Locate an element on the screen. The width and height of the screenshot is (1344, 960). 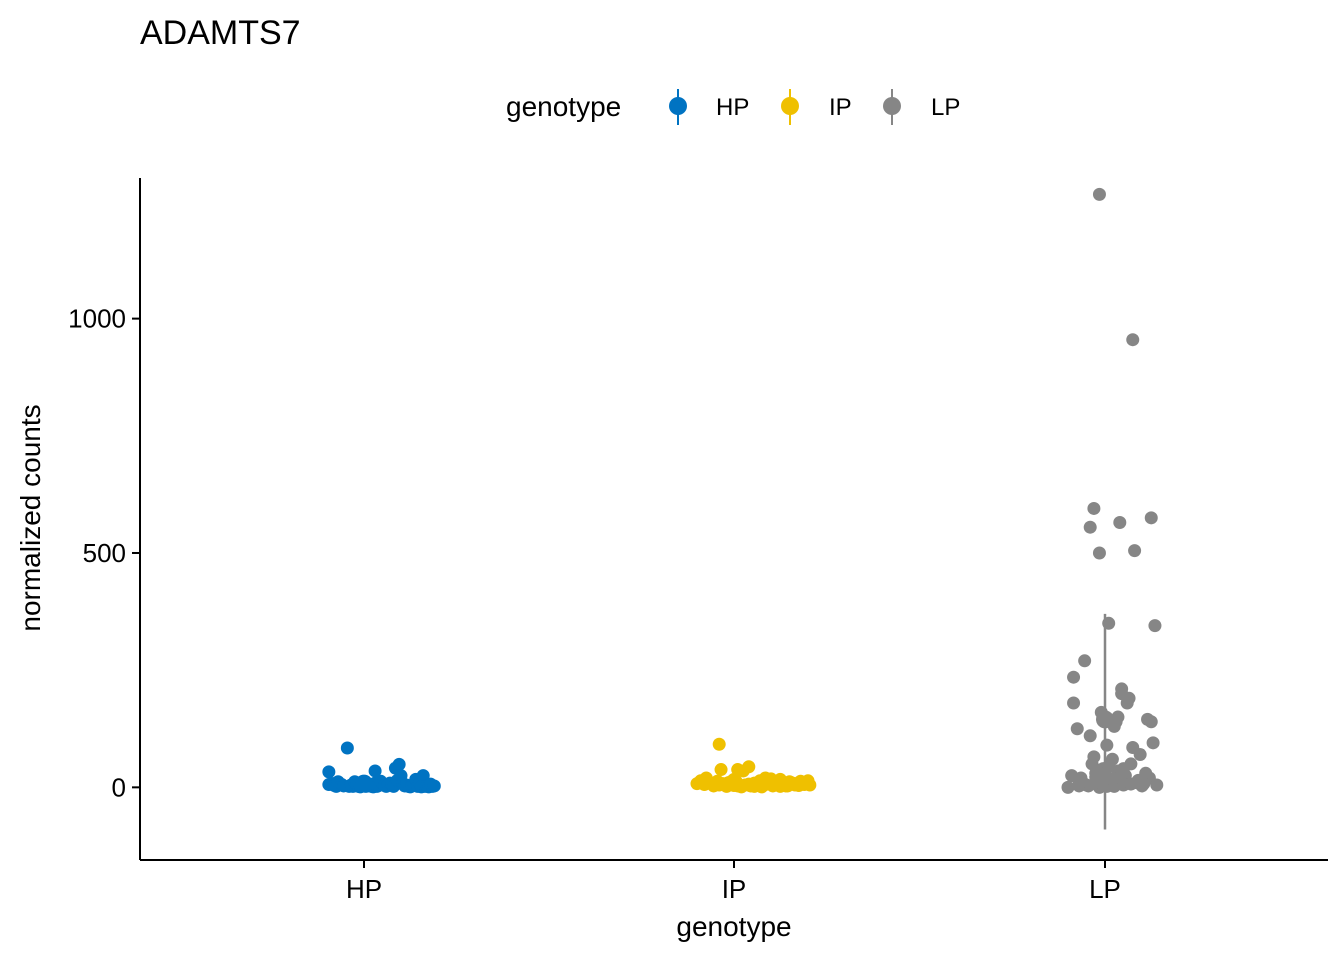
series-hp is located at coordinates (381, 767).